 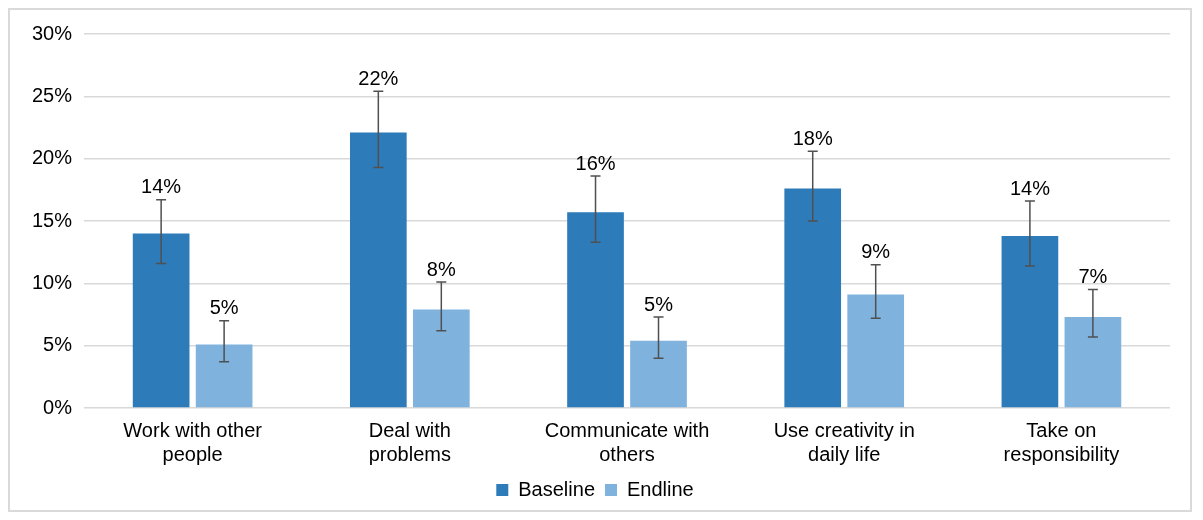 I want to click on y-tick-label: 20%, so click(x=52, y=157).